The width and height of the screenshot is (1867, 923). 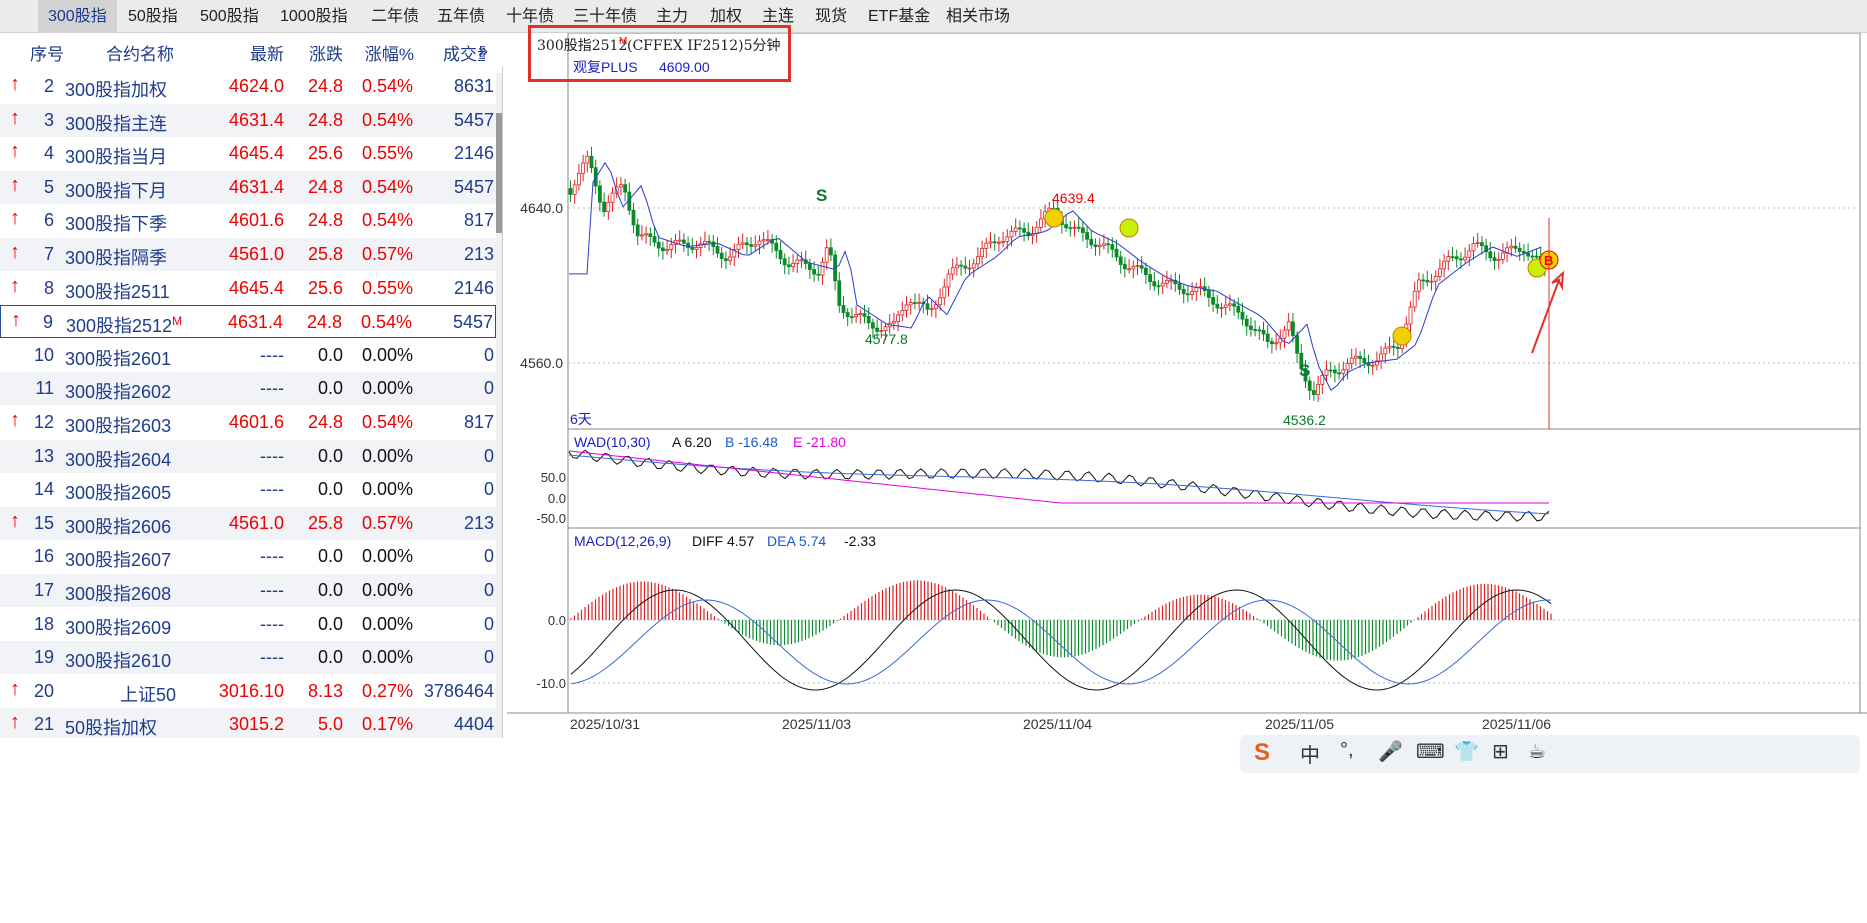 What do you see at coordinates (43, 724) in the screenshot?
I see `row-seq: 21` at bounding box center [43, 724].